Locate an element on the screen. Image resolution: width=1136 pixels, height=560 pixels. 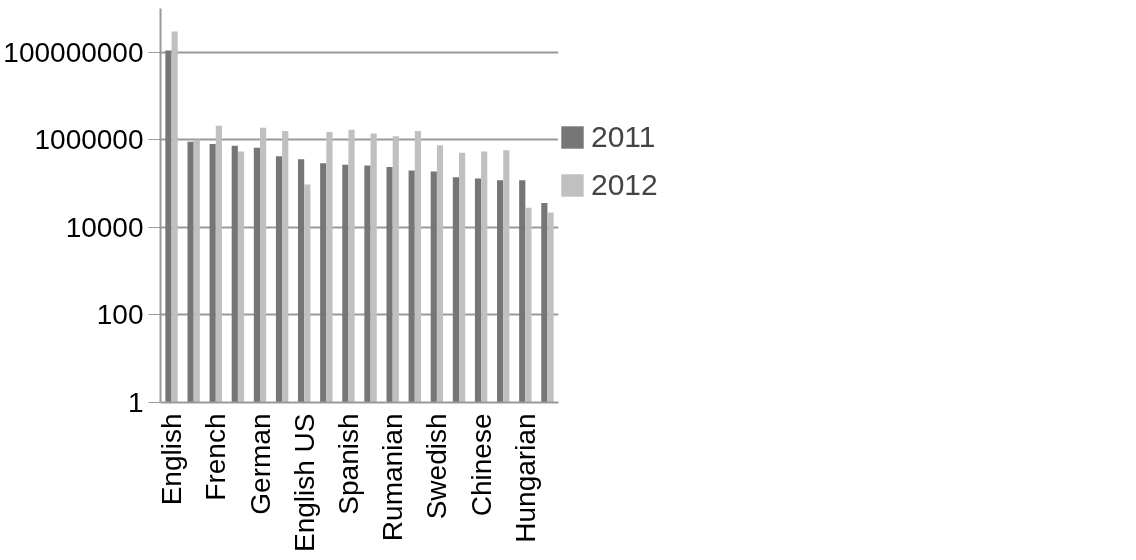
y-tick-label: 1000000 is located at coordinates (89, 140).